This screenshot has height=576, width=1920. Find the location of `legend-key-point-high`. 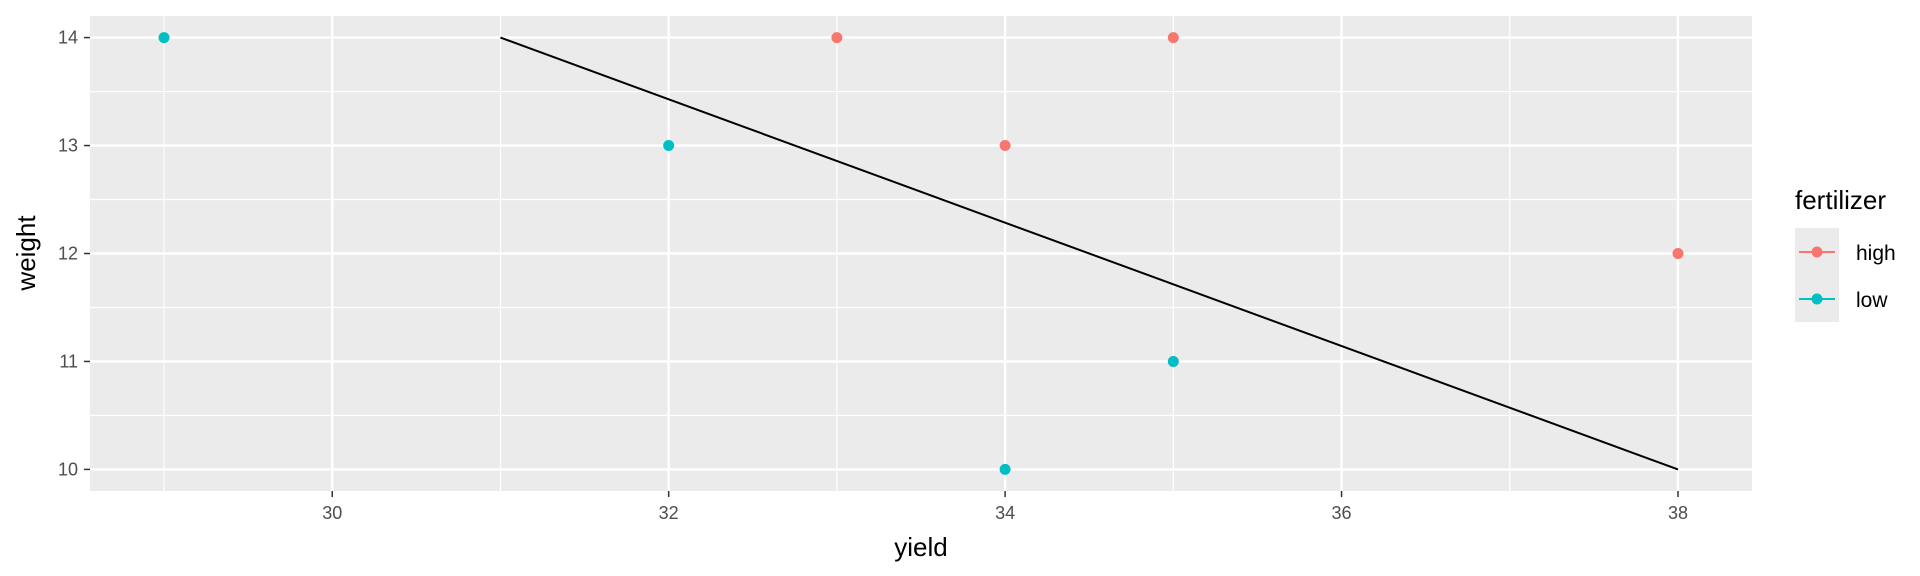

legend-key-point-high is located at coordinates (1817, 252).